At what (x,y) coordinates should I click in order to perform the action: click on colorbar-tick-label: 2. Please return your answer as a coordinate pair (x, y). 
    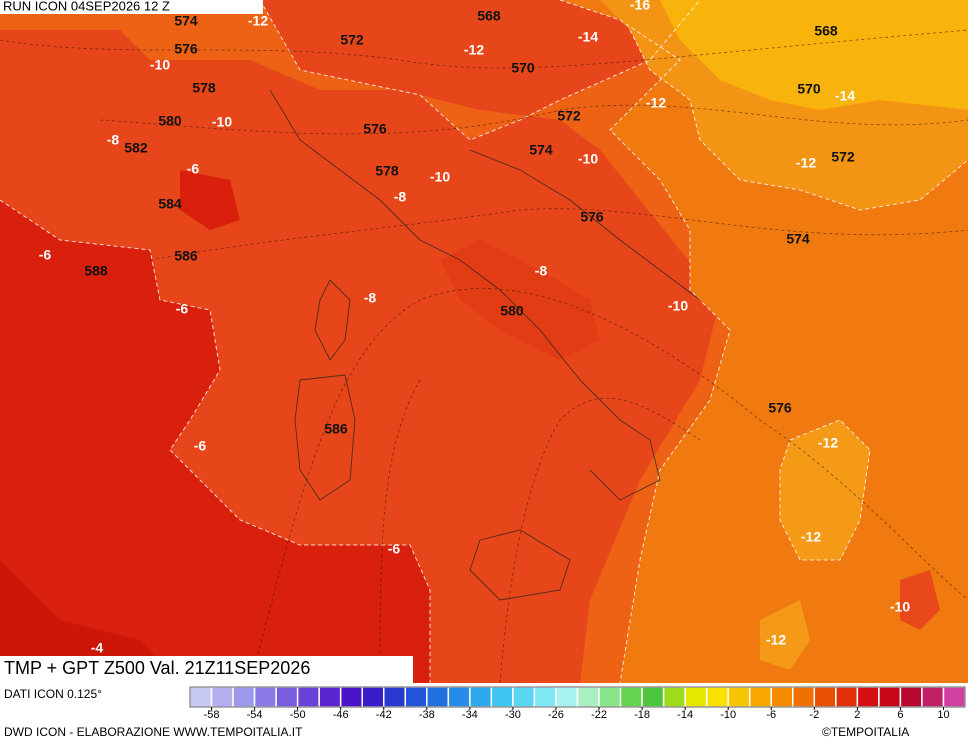
    Looking at the image, I should click on (857, 715).